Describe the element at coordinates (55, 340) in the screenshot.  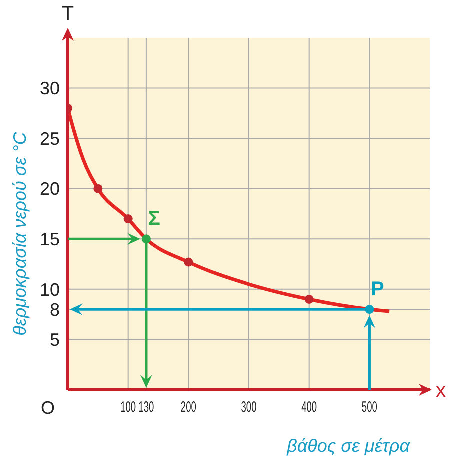
I see `y-tick-label: 5` at that location.